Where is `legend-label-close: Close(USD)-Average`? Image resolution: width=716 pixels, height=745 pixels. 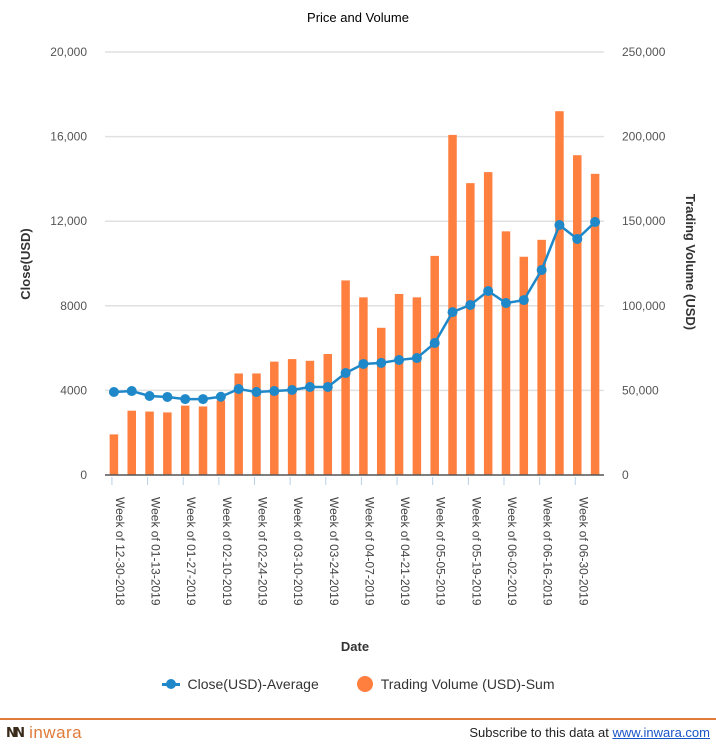
legend-label-close: Close(USD)-Average is located at coordinates (253, 684).